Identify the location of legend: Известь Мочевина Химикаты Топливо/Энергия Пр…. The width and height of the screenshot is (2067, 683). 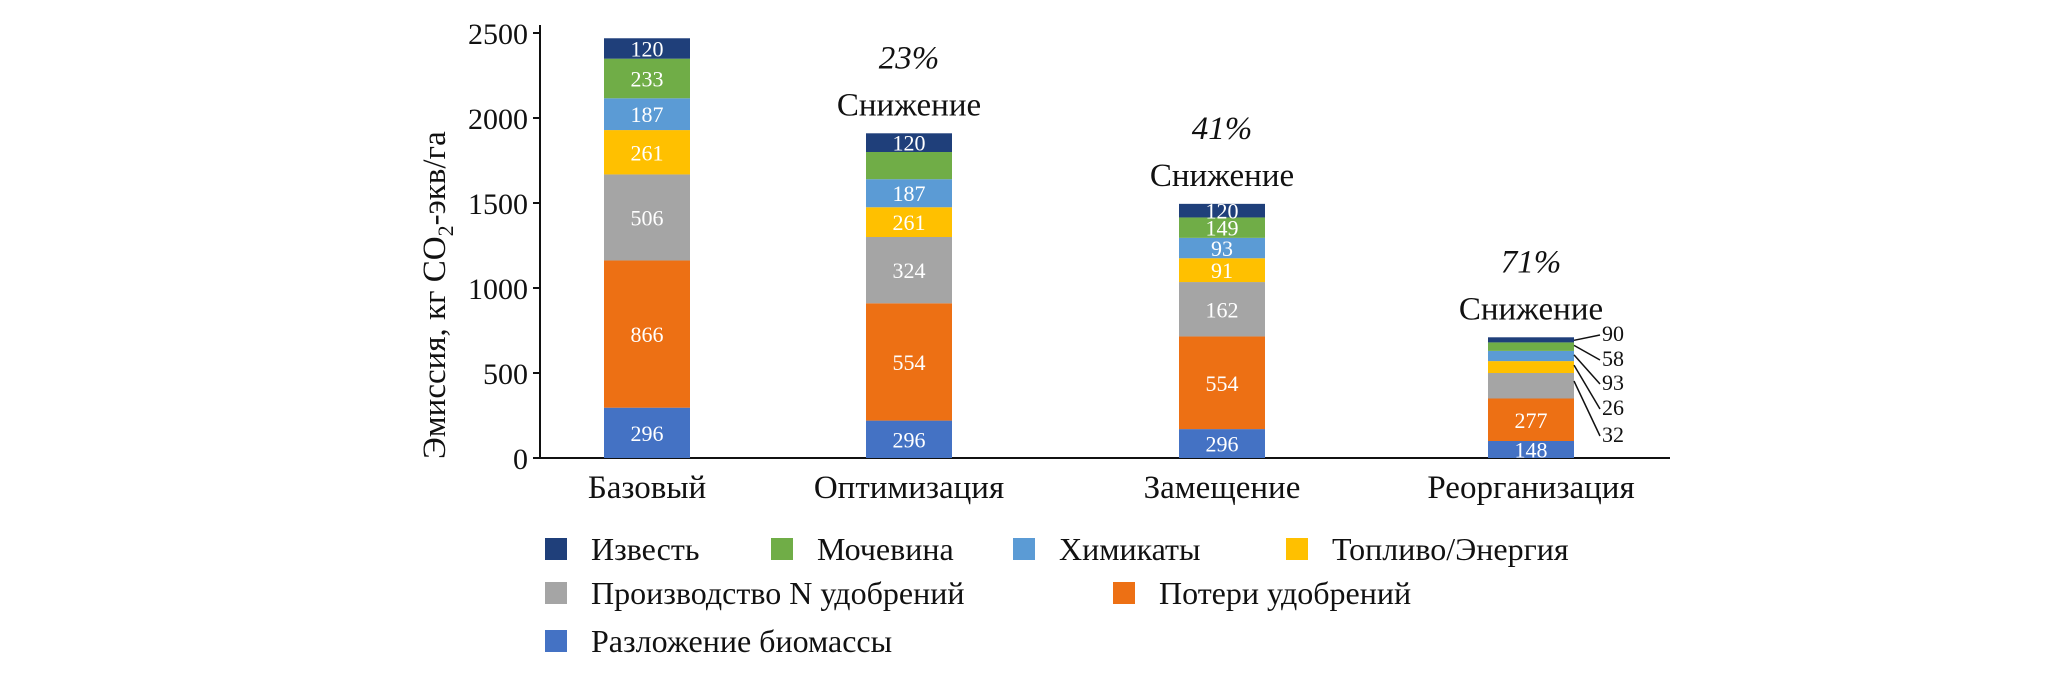
(1057, 595).